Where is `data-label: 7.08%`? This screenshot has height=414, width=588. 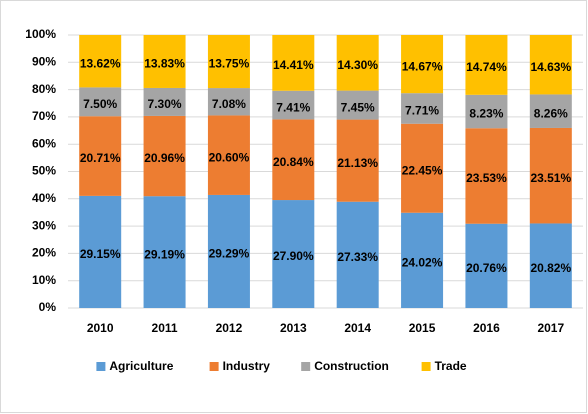 data-label: 7.08% is located at coordinates (229, 104).